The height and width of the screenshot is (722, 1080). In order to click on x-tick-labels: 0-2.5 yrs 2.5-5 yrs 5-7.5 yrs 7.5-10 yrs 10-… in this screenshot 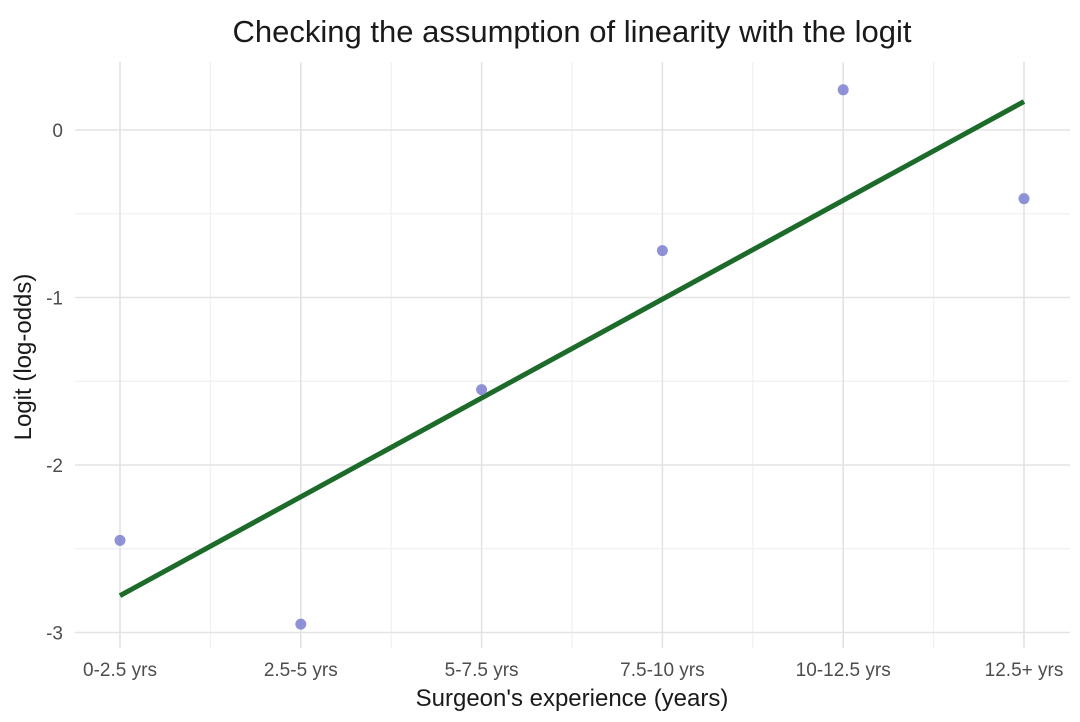, I will do `click(573, 670)`.